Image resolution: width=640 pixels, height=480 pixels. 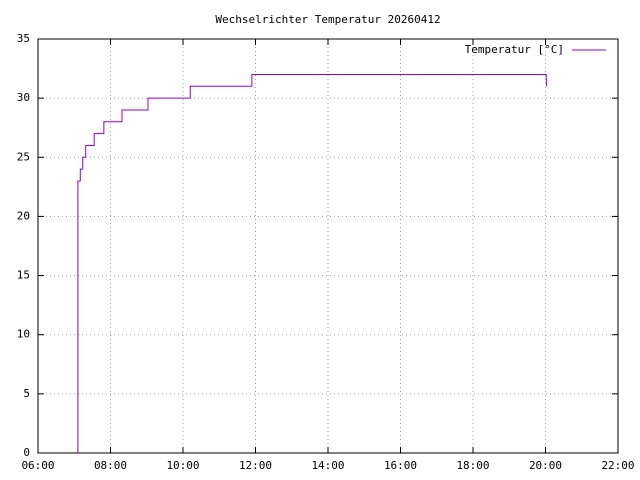 What do you see at coordinates (110, 465) in the screenshot?
I see `x-tick-label: 08:00` at bounding box center [110, 465].